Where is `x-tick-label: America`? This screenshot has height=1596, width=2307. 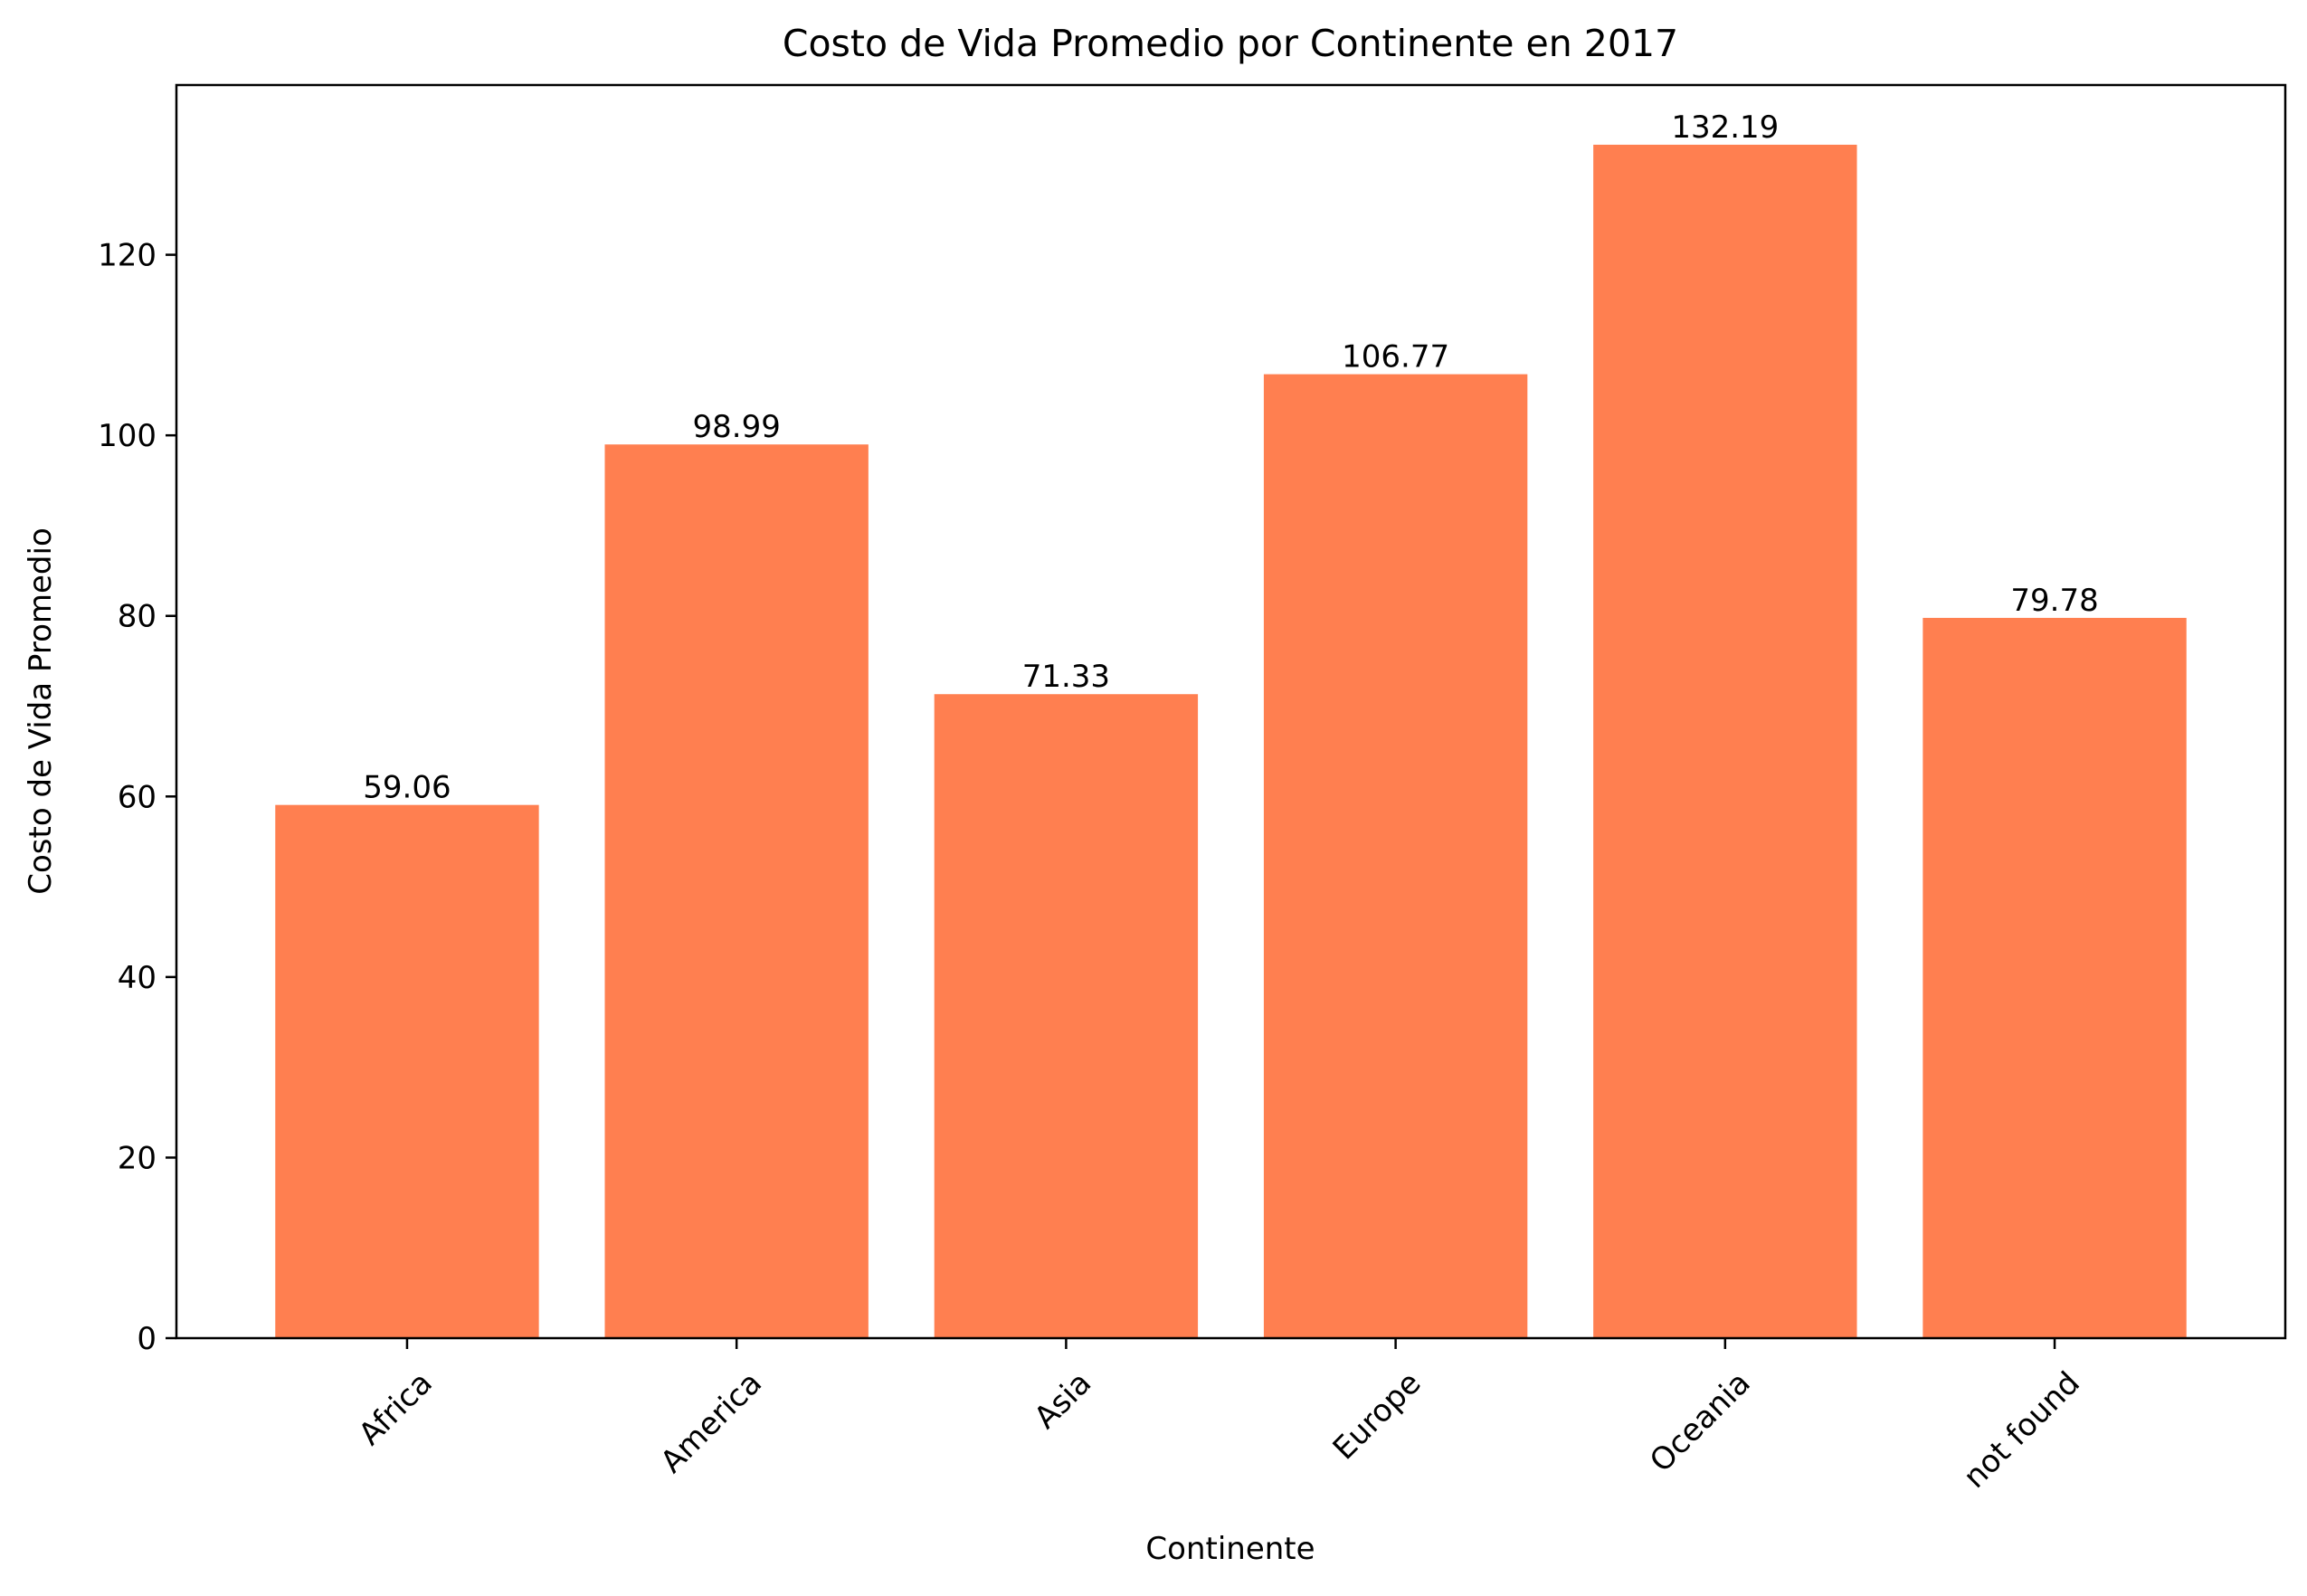
x-tick-label: America is located at coordinates (711, 1423).